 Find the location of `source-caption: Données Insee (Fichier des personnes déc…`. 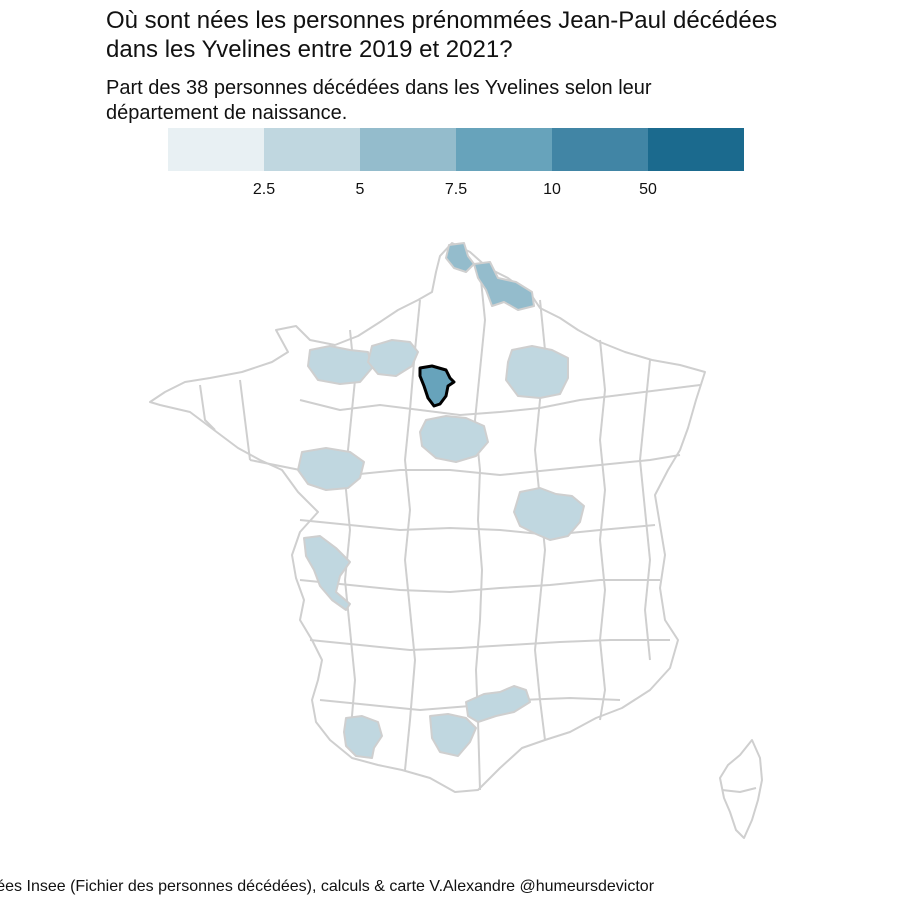

source-caption: Données Insee (Fichier des personnes déc… is located at coordinates (327, 886).